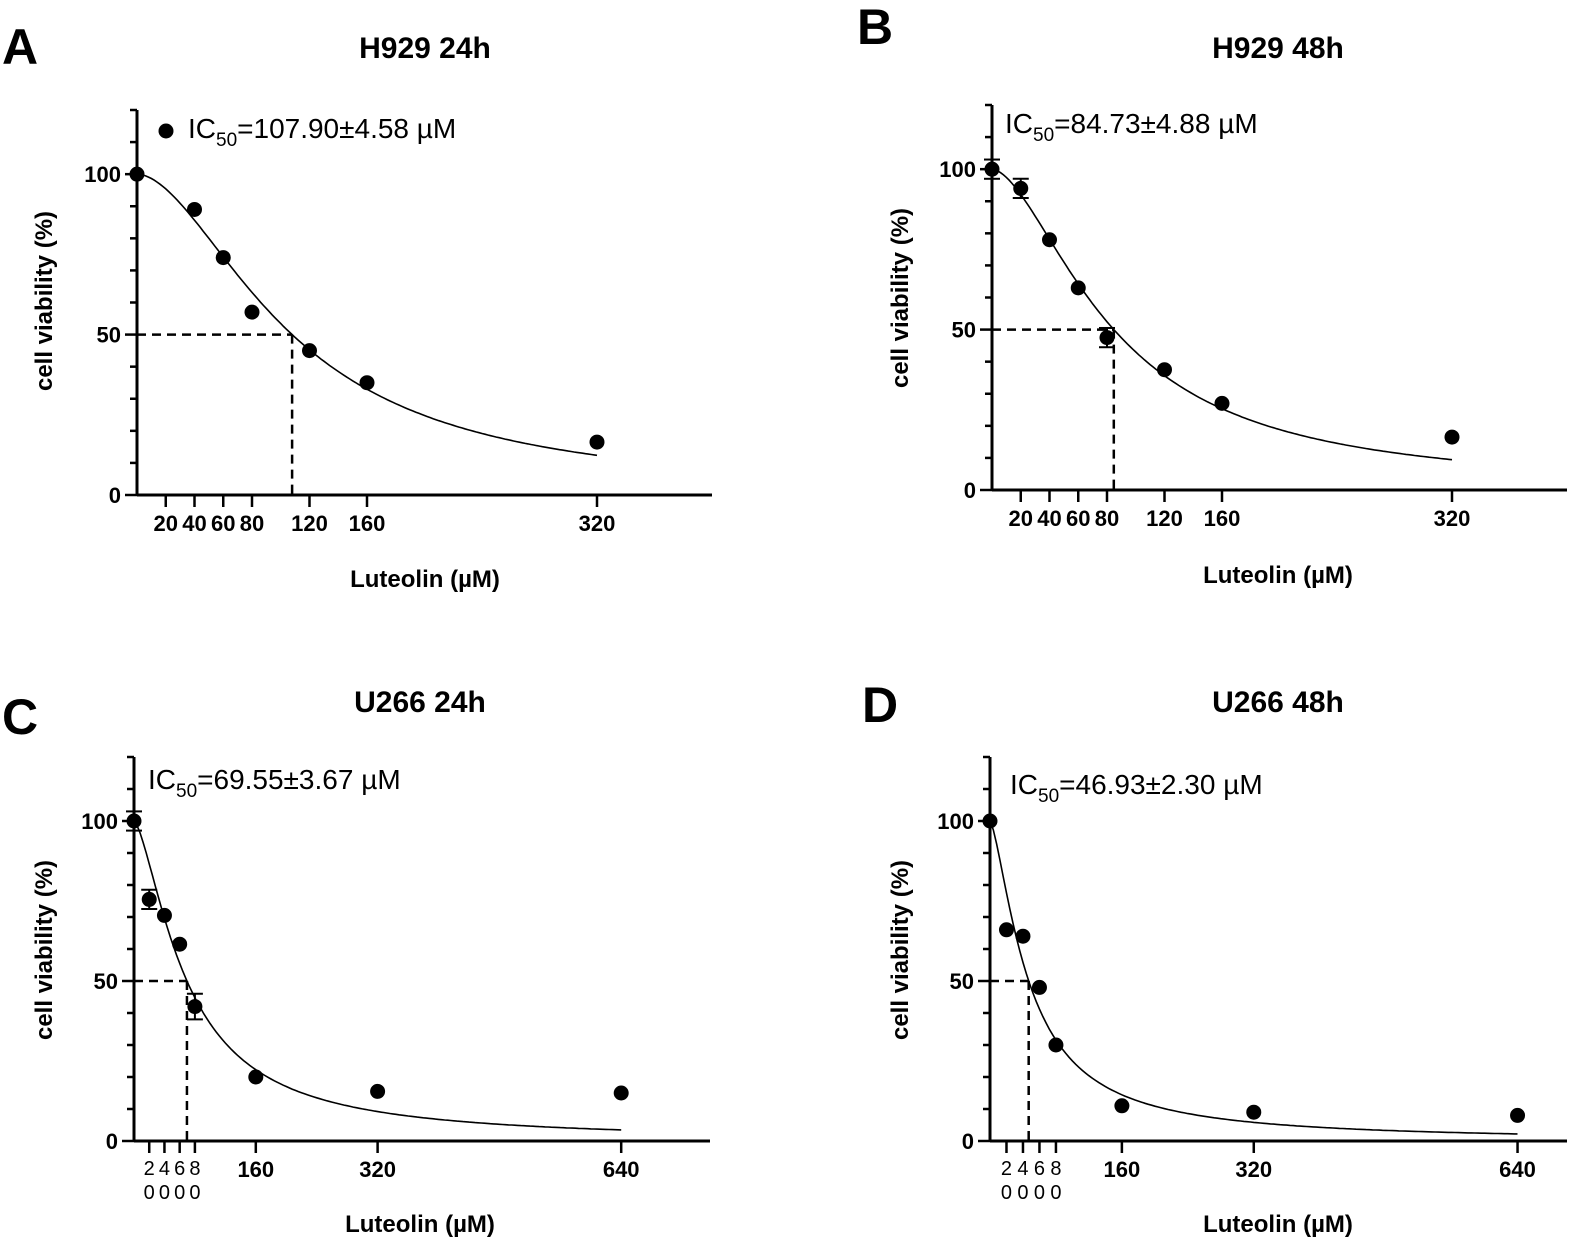 The width and height of the screenshot is (1570, 1243). What do you see at coordinates (880, 705) in the screenshot?
I see `panel-letter: D` at bounding box center [880, 705].